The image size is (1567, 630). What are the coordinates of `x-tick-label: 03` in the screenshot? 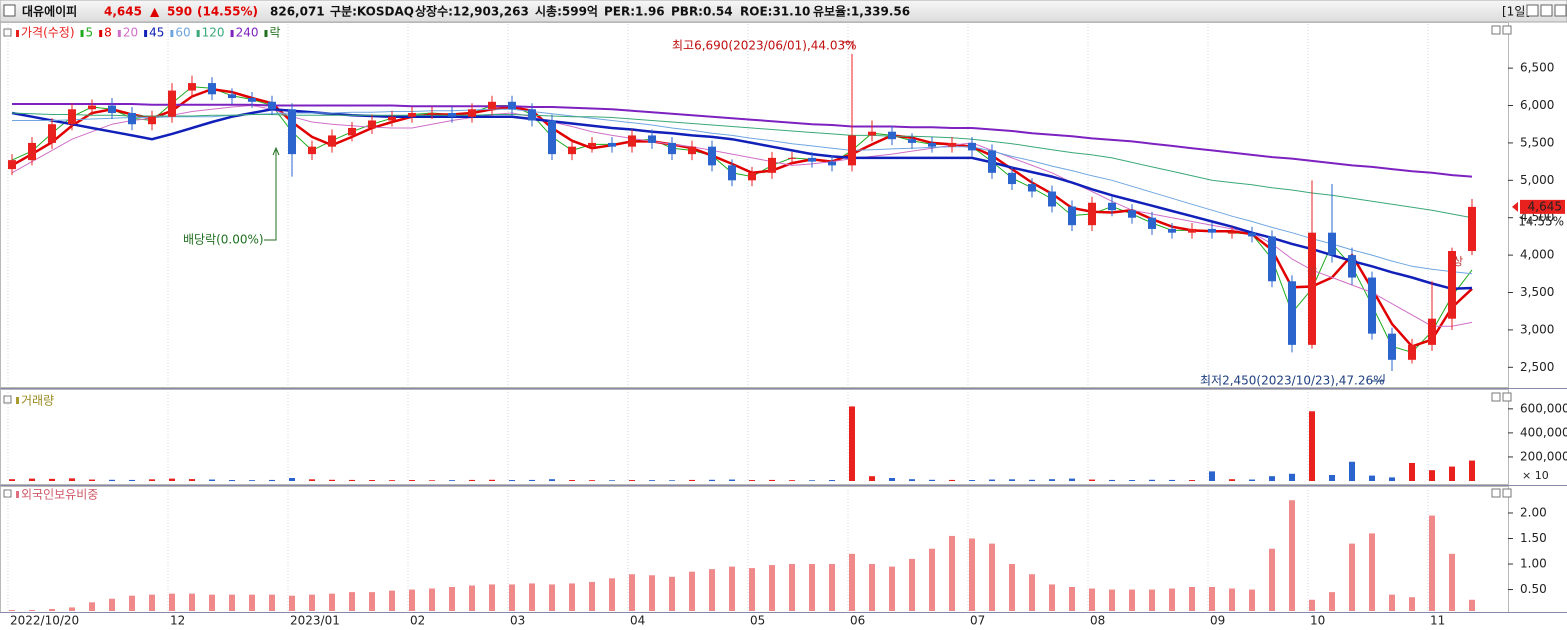 It's located at (517, 621).